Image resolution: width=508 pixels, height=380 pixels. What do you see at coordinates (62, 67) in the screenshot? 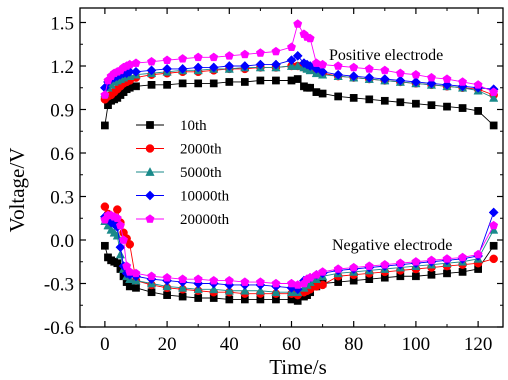
I see `y-tick-label: 1.2` at bounding box center [62, 67].